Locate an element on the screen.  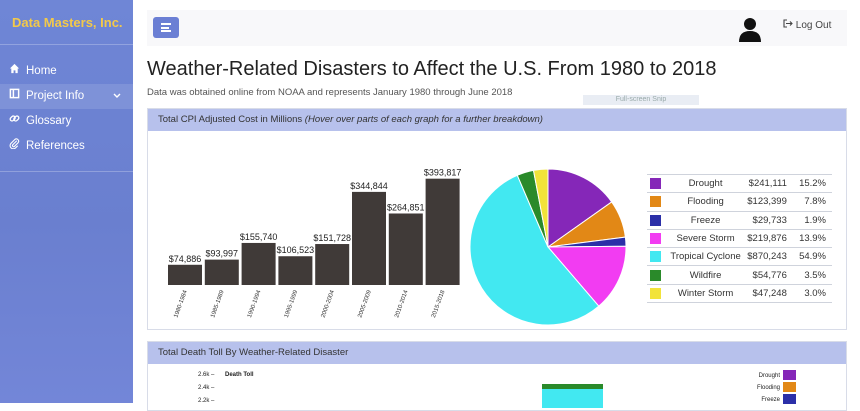
legend-percent: 1.9% is located at coordinates (811, 220).